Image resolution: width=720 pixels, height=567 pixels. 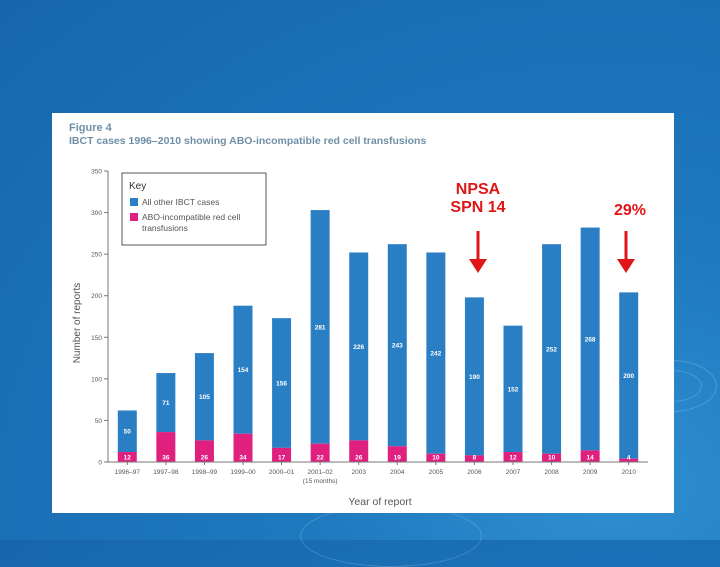 I want to click on data-label-other: 50, so click(x=128, y=432).